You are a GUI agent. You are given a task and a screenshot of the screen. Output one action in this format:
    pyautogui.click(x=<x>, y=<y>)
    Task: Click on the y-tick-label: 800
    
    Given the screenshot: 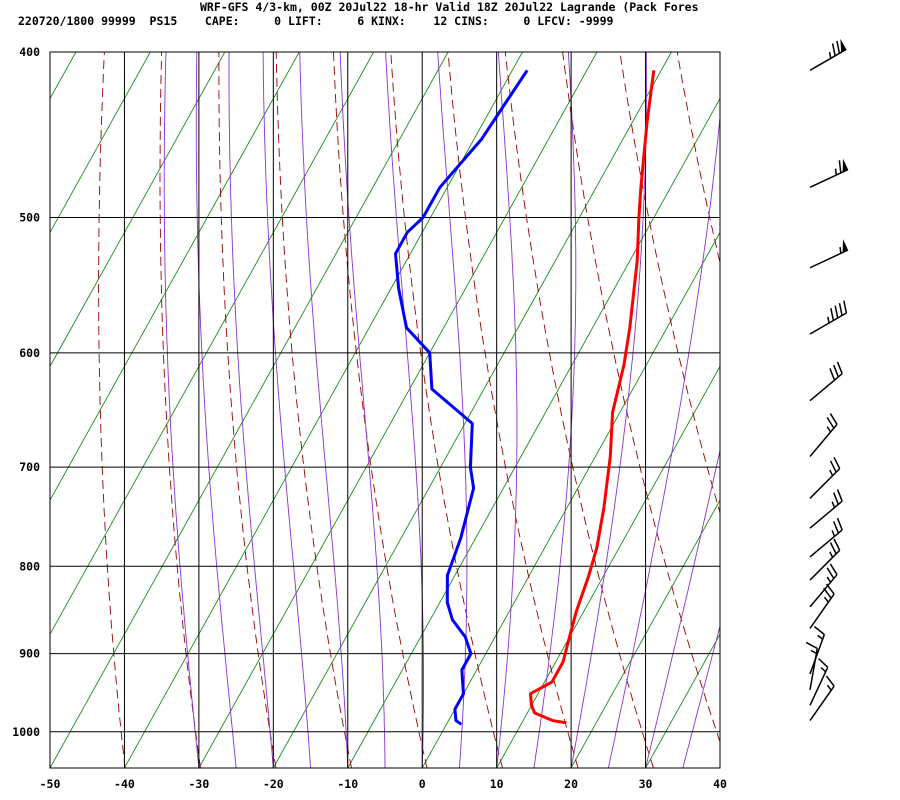 What is the action you would take?
    pyautogui.click(x=29, y=566)
    